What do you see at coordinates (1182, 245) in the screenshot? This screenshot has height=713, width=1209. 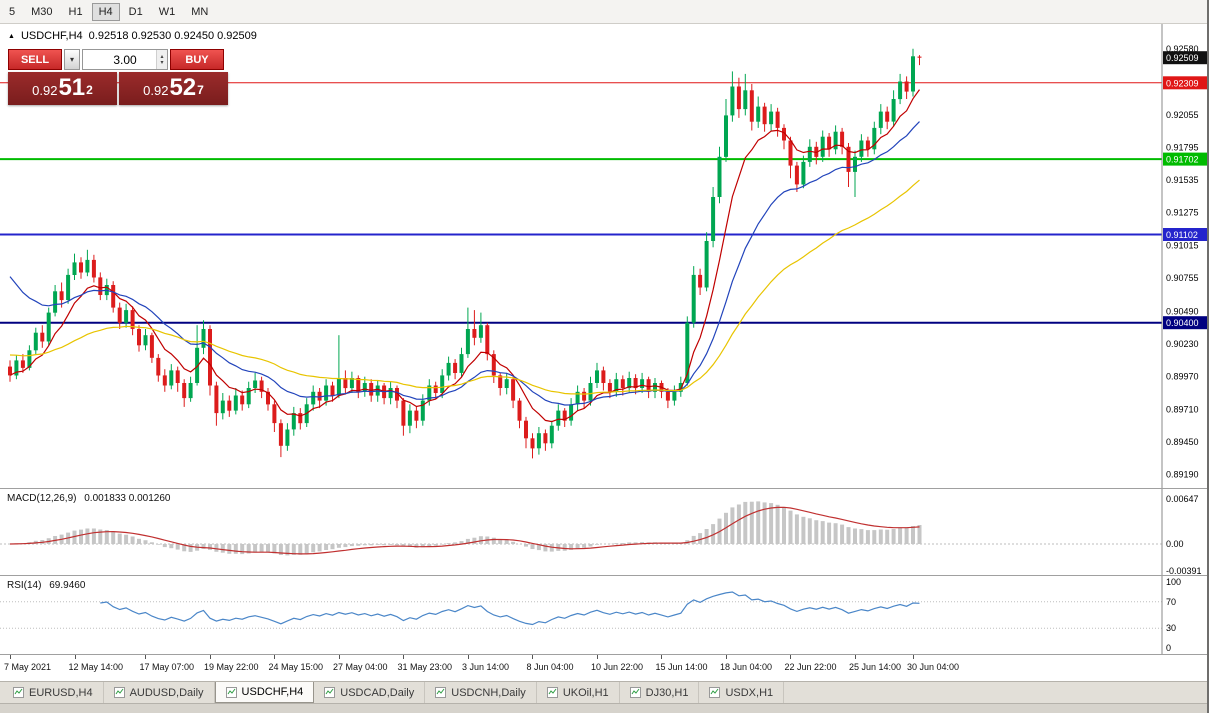 I see `svg-text: 0.91015` at bounding box center [1182, 245].